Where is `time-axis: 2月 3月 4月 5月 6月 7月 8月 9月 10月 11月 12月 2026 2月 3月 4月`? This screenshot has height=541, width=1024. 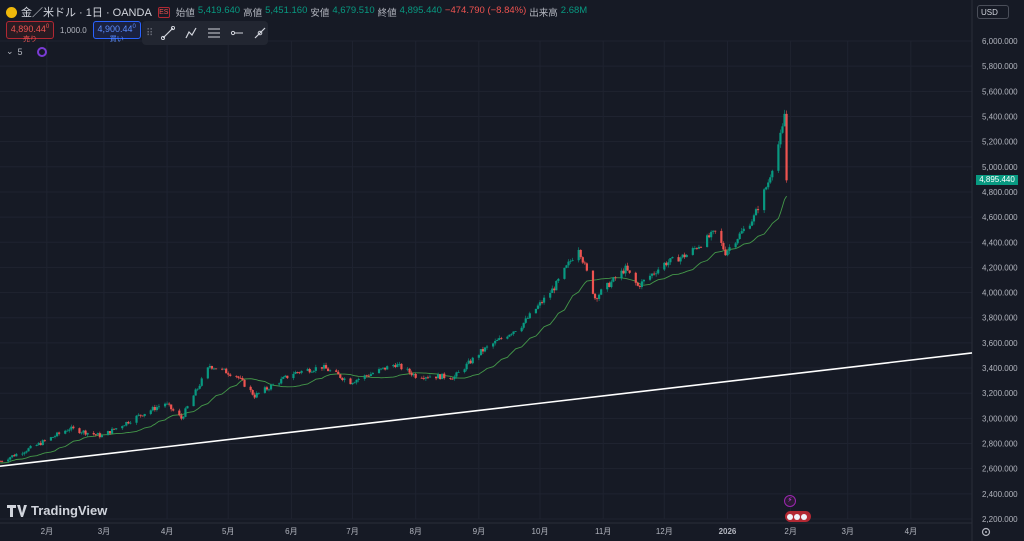
time-axis: 2月 3月 4月 5月 6月 7月 8月 9月 10月 11月 12月 2026 2月 3月 4月 is located at coordinates (479, 531).